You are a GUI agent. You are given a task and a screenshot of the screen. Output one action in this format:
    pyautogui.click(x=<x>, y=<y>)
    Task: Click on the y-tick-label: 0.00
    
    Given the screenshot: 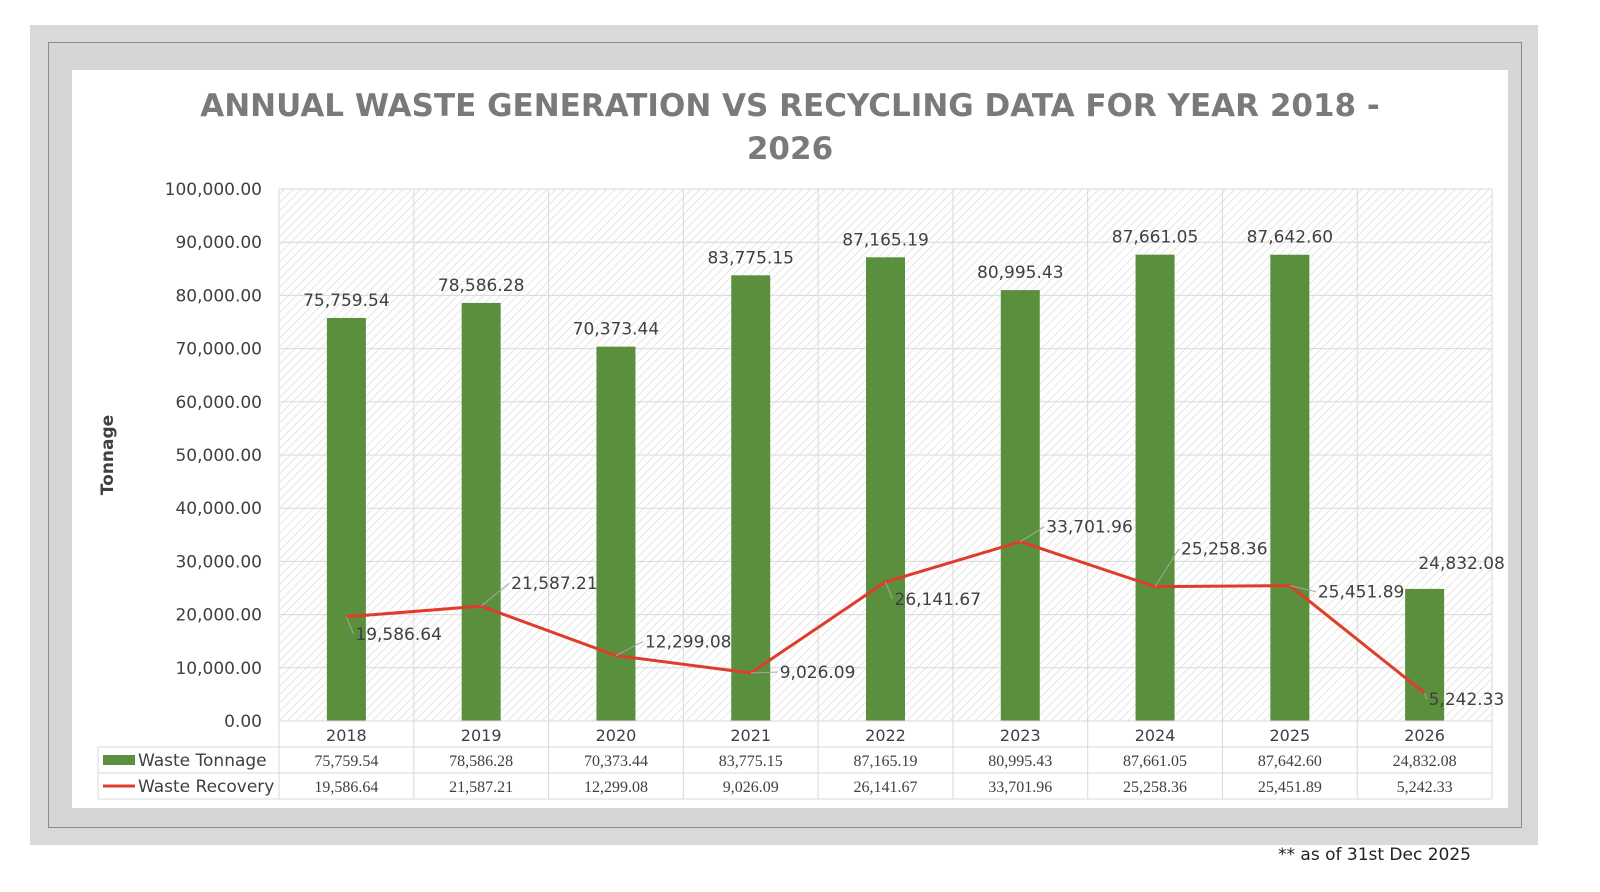 What is the action you would take?
    pyautogui.click(x=243, y=722)
    